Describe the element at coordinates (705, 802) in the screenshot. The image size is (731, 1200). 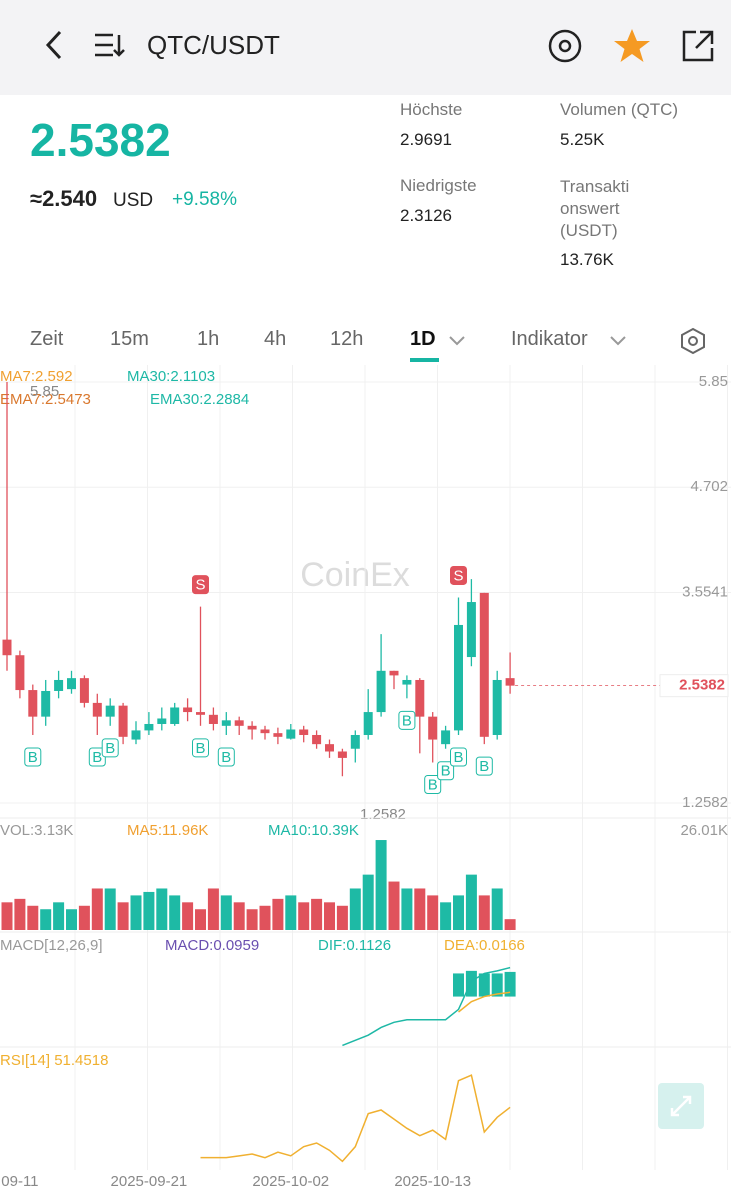
I see `y-tick-label: 1.2582` at that location.